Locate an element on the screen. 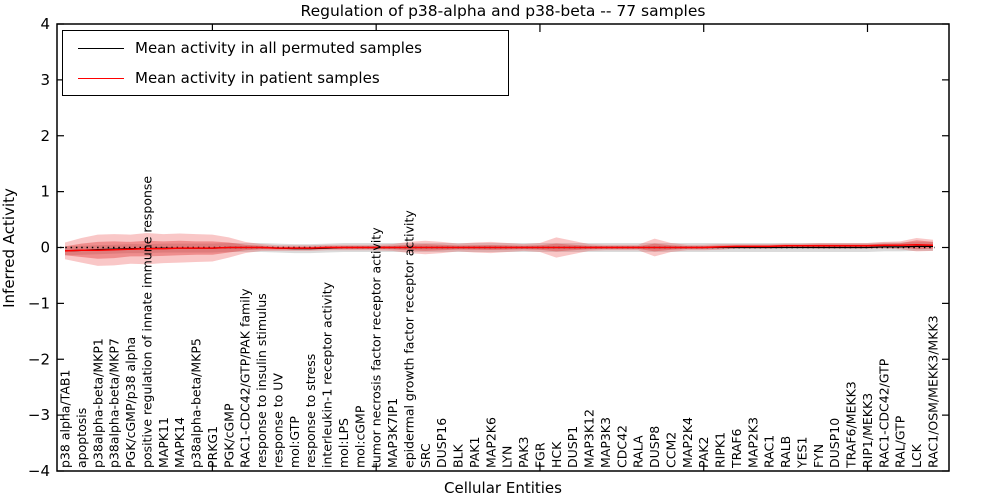 This screenshot has height=500, width=1000. x-category-label: p38 alpha/TAB1 is located at coordinates (65, 419).